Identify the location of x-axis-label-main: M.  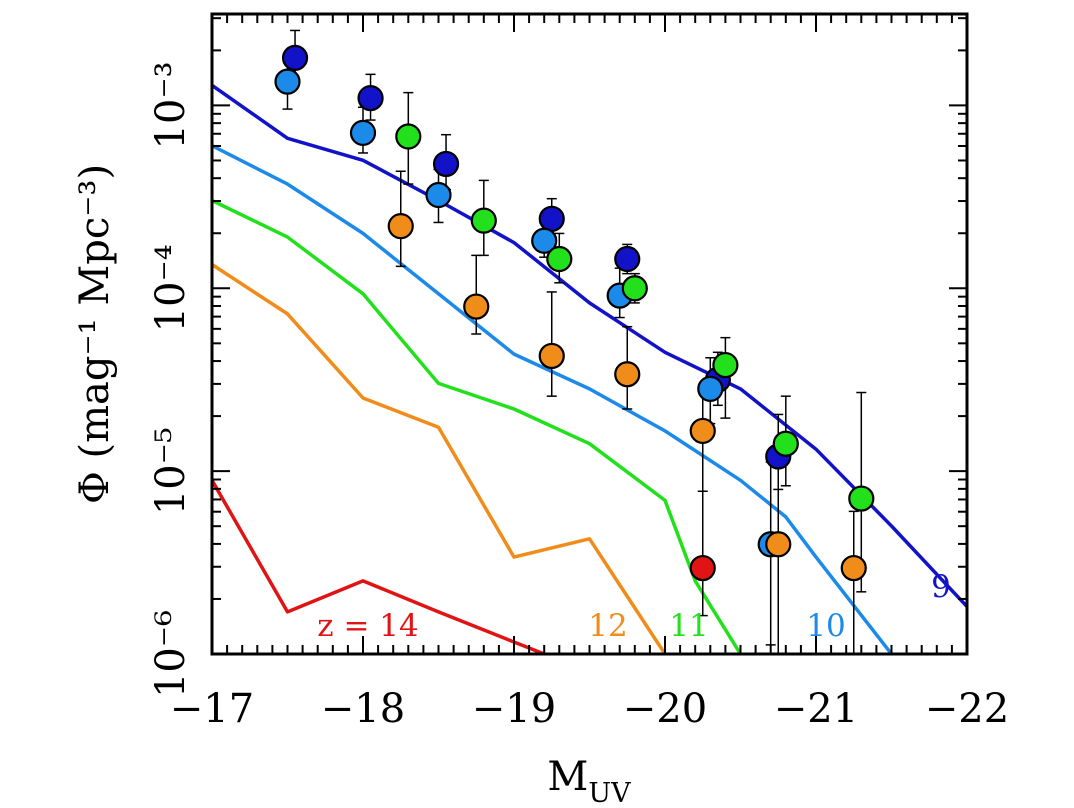
(567, 777).